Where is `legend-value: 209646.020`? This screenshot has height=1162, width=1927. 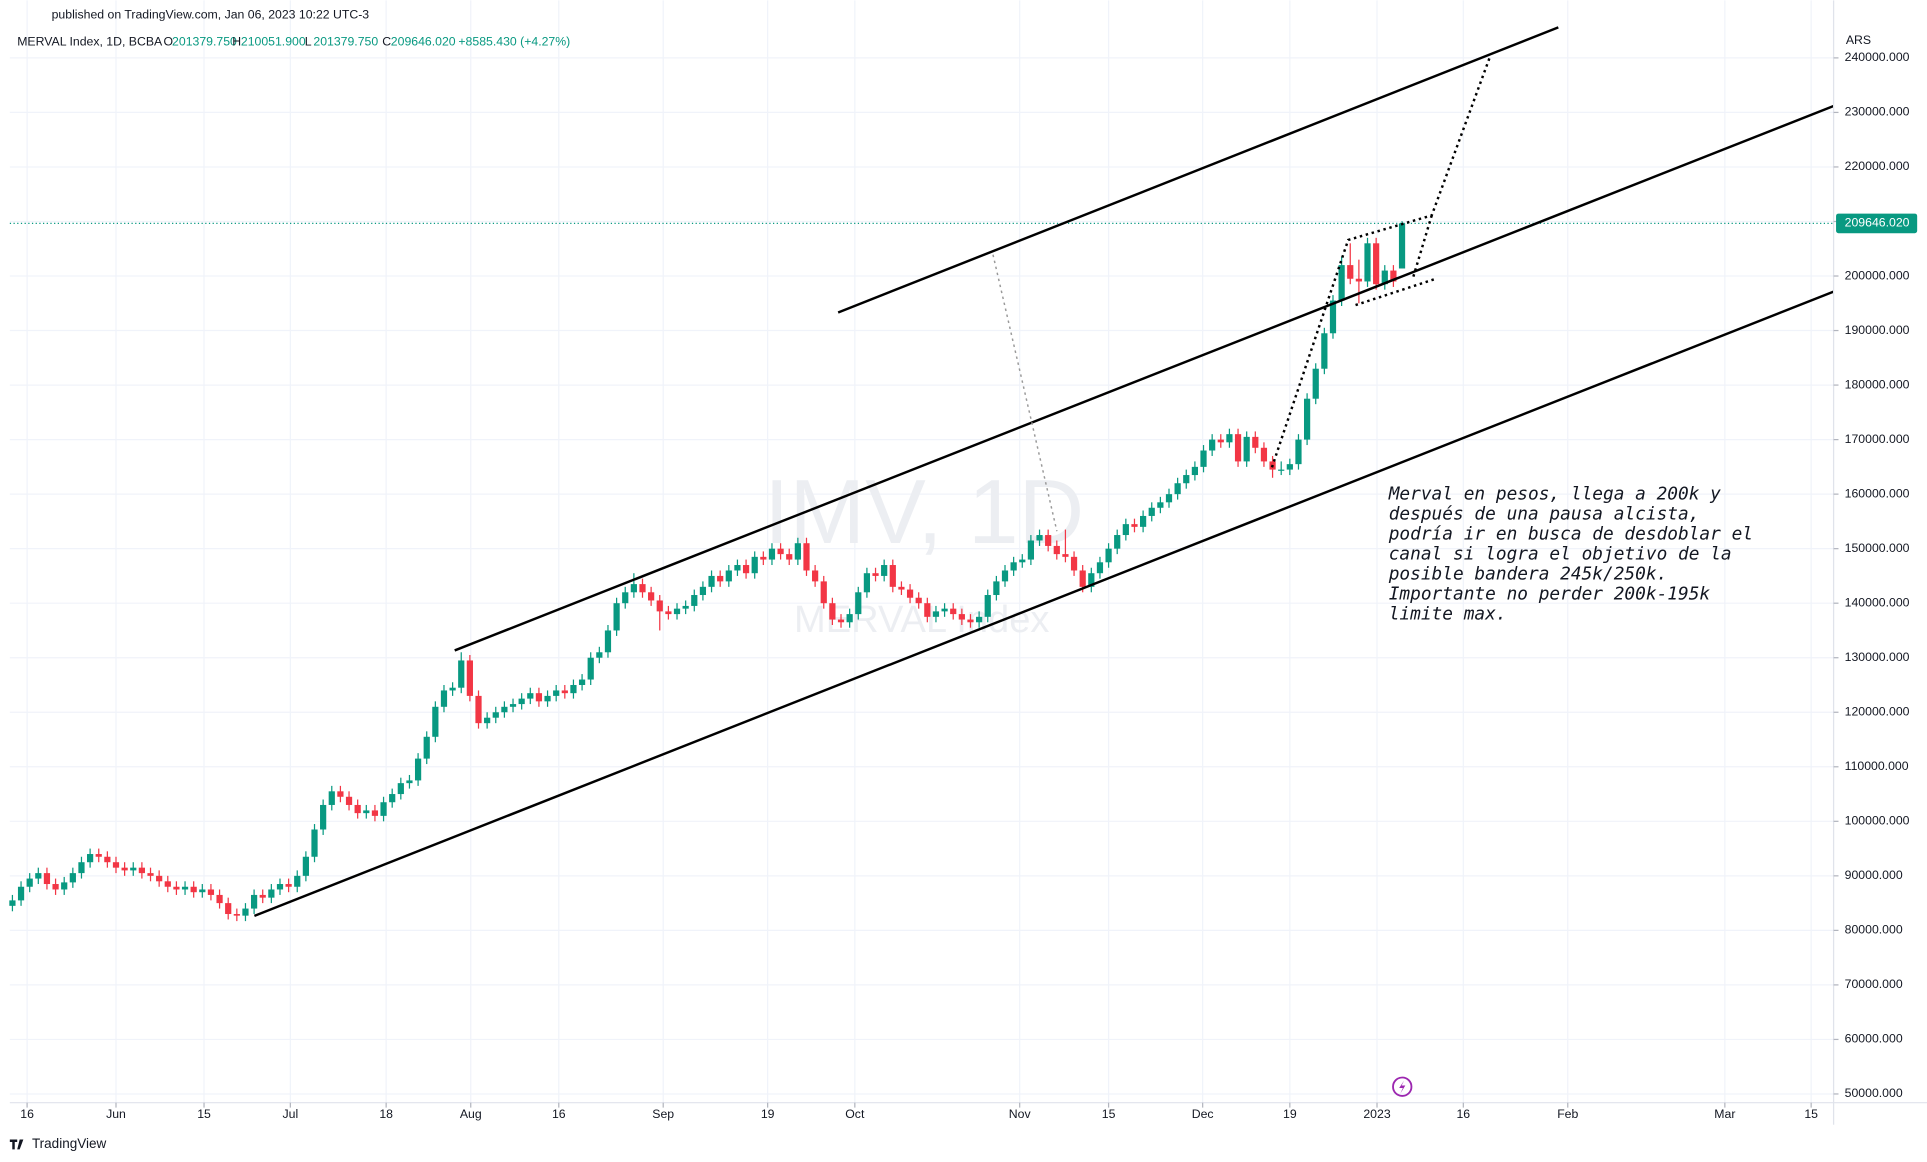
legend-value: 209646.020 is located at coordinates (423, 41).